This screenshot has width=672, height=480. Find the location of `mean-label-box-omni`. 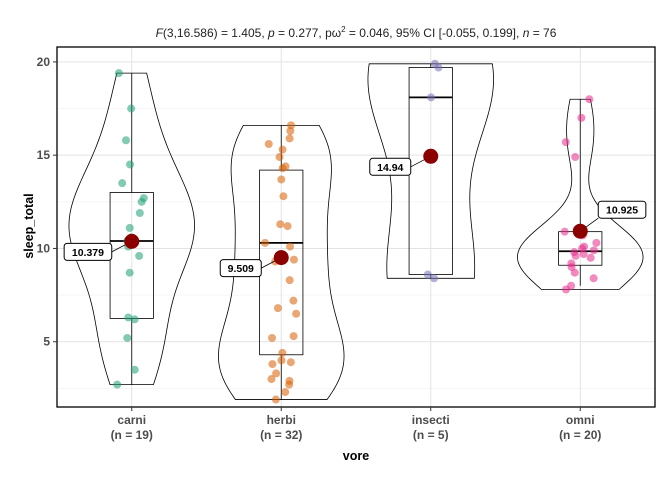

mean-label-box-omni is located at coordinates (622, 209).